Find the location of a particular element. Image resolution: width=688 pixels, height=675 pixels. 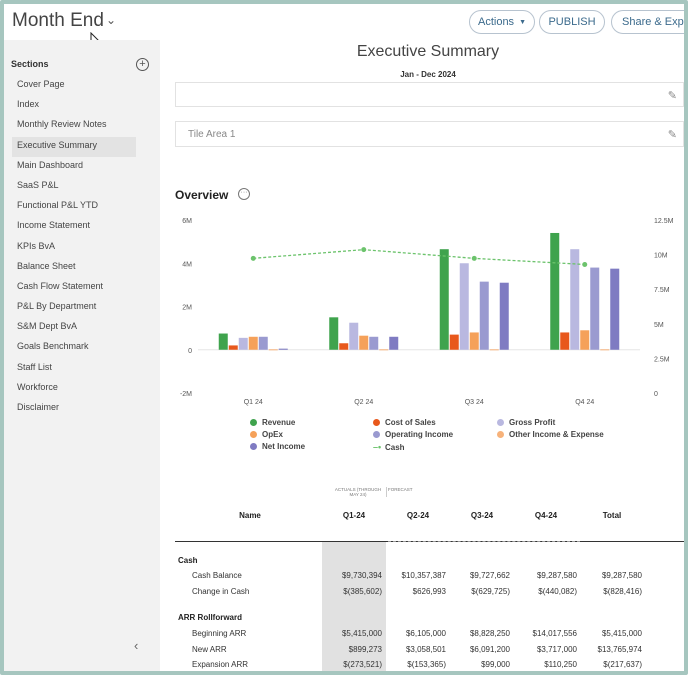

share-export-button: Share & Expo is located at coordinates (649, 22).